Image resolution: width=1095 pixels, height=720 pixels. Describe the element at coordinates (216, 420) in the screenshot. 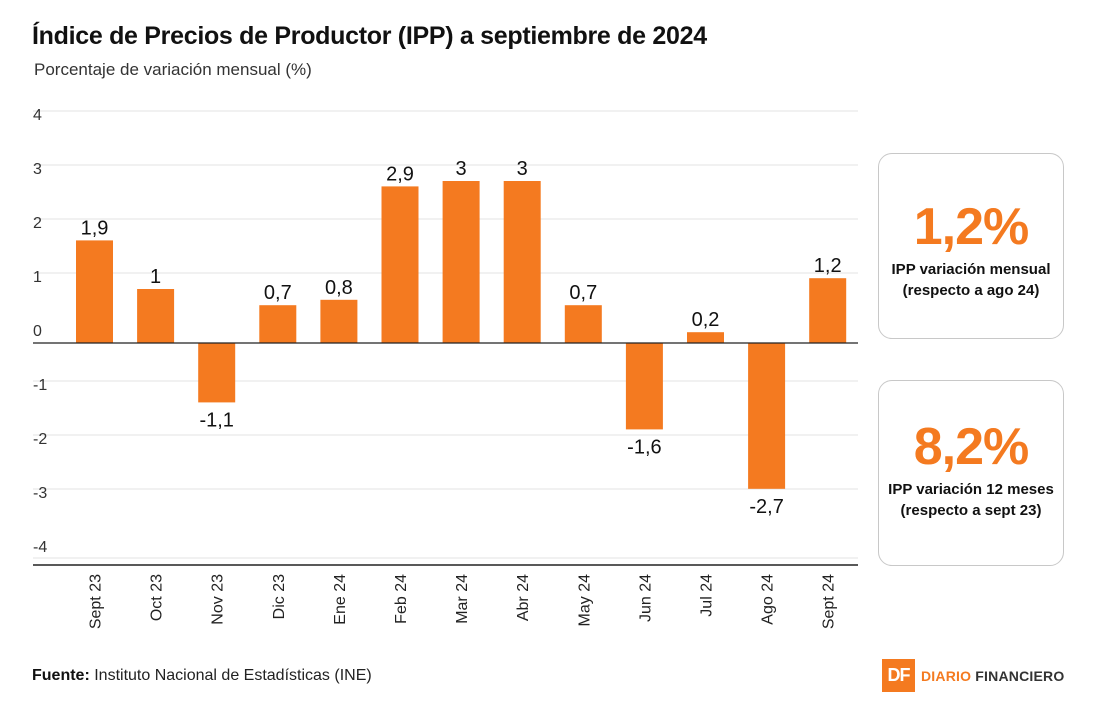

I see `data-label: -1,1` at that location.